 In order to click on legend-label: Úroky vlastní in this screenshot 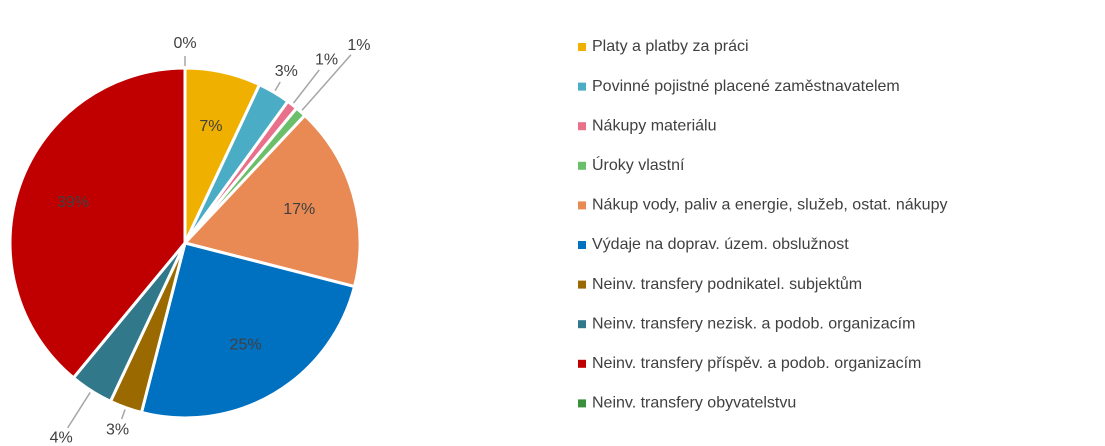, I will do `click(638, 164)`.